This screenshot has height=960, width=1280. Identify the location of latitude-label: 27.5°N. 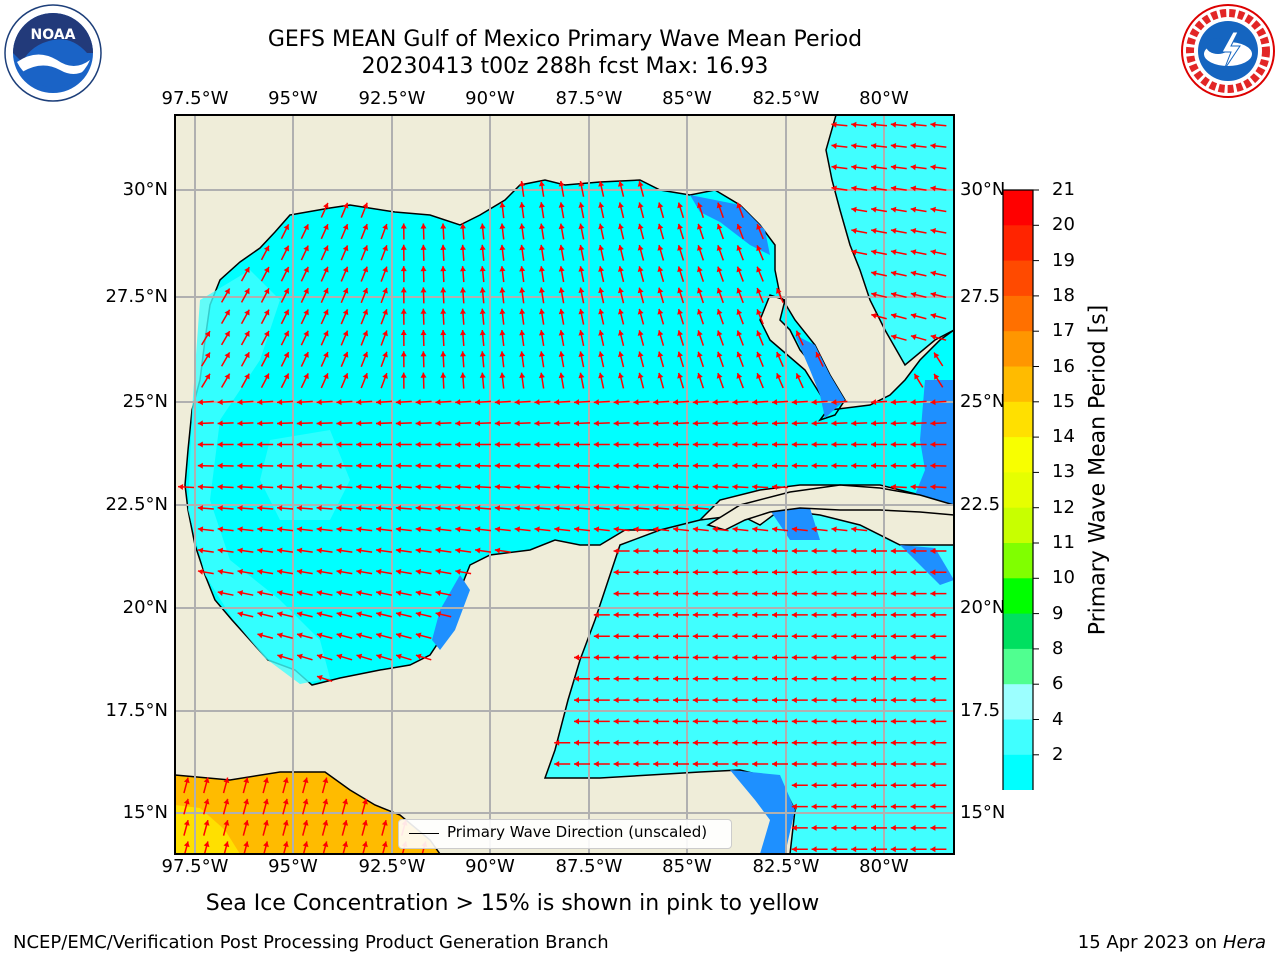
(136, 296).